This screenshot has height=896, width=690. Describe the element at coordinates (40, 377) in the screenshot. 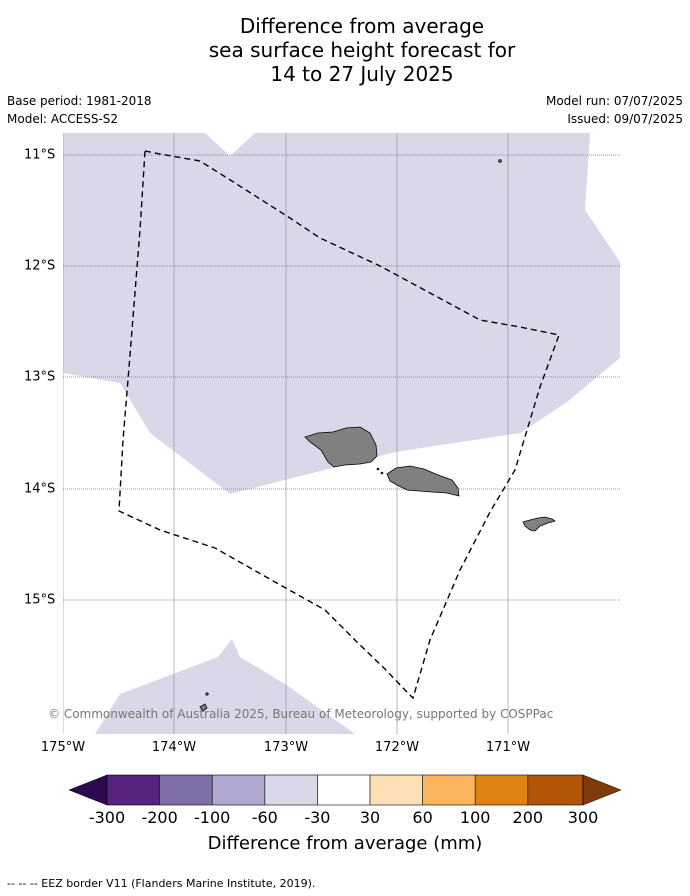

I see `lat-tick-13s: 13°S` at that location.